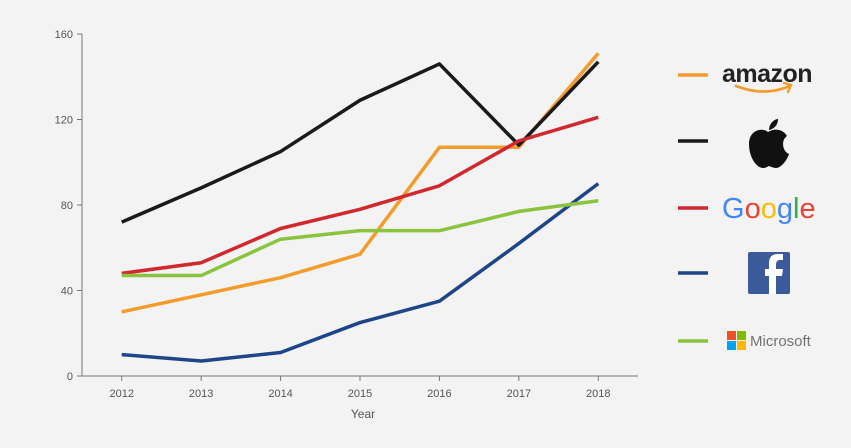 This screenshot has width=851, height=448. What do you see at coordinates (598, 394) in the screenshot?
I see `x-tick-label: 2018` at bounding box center [598, 394].